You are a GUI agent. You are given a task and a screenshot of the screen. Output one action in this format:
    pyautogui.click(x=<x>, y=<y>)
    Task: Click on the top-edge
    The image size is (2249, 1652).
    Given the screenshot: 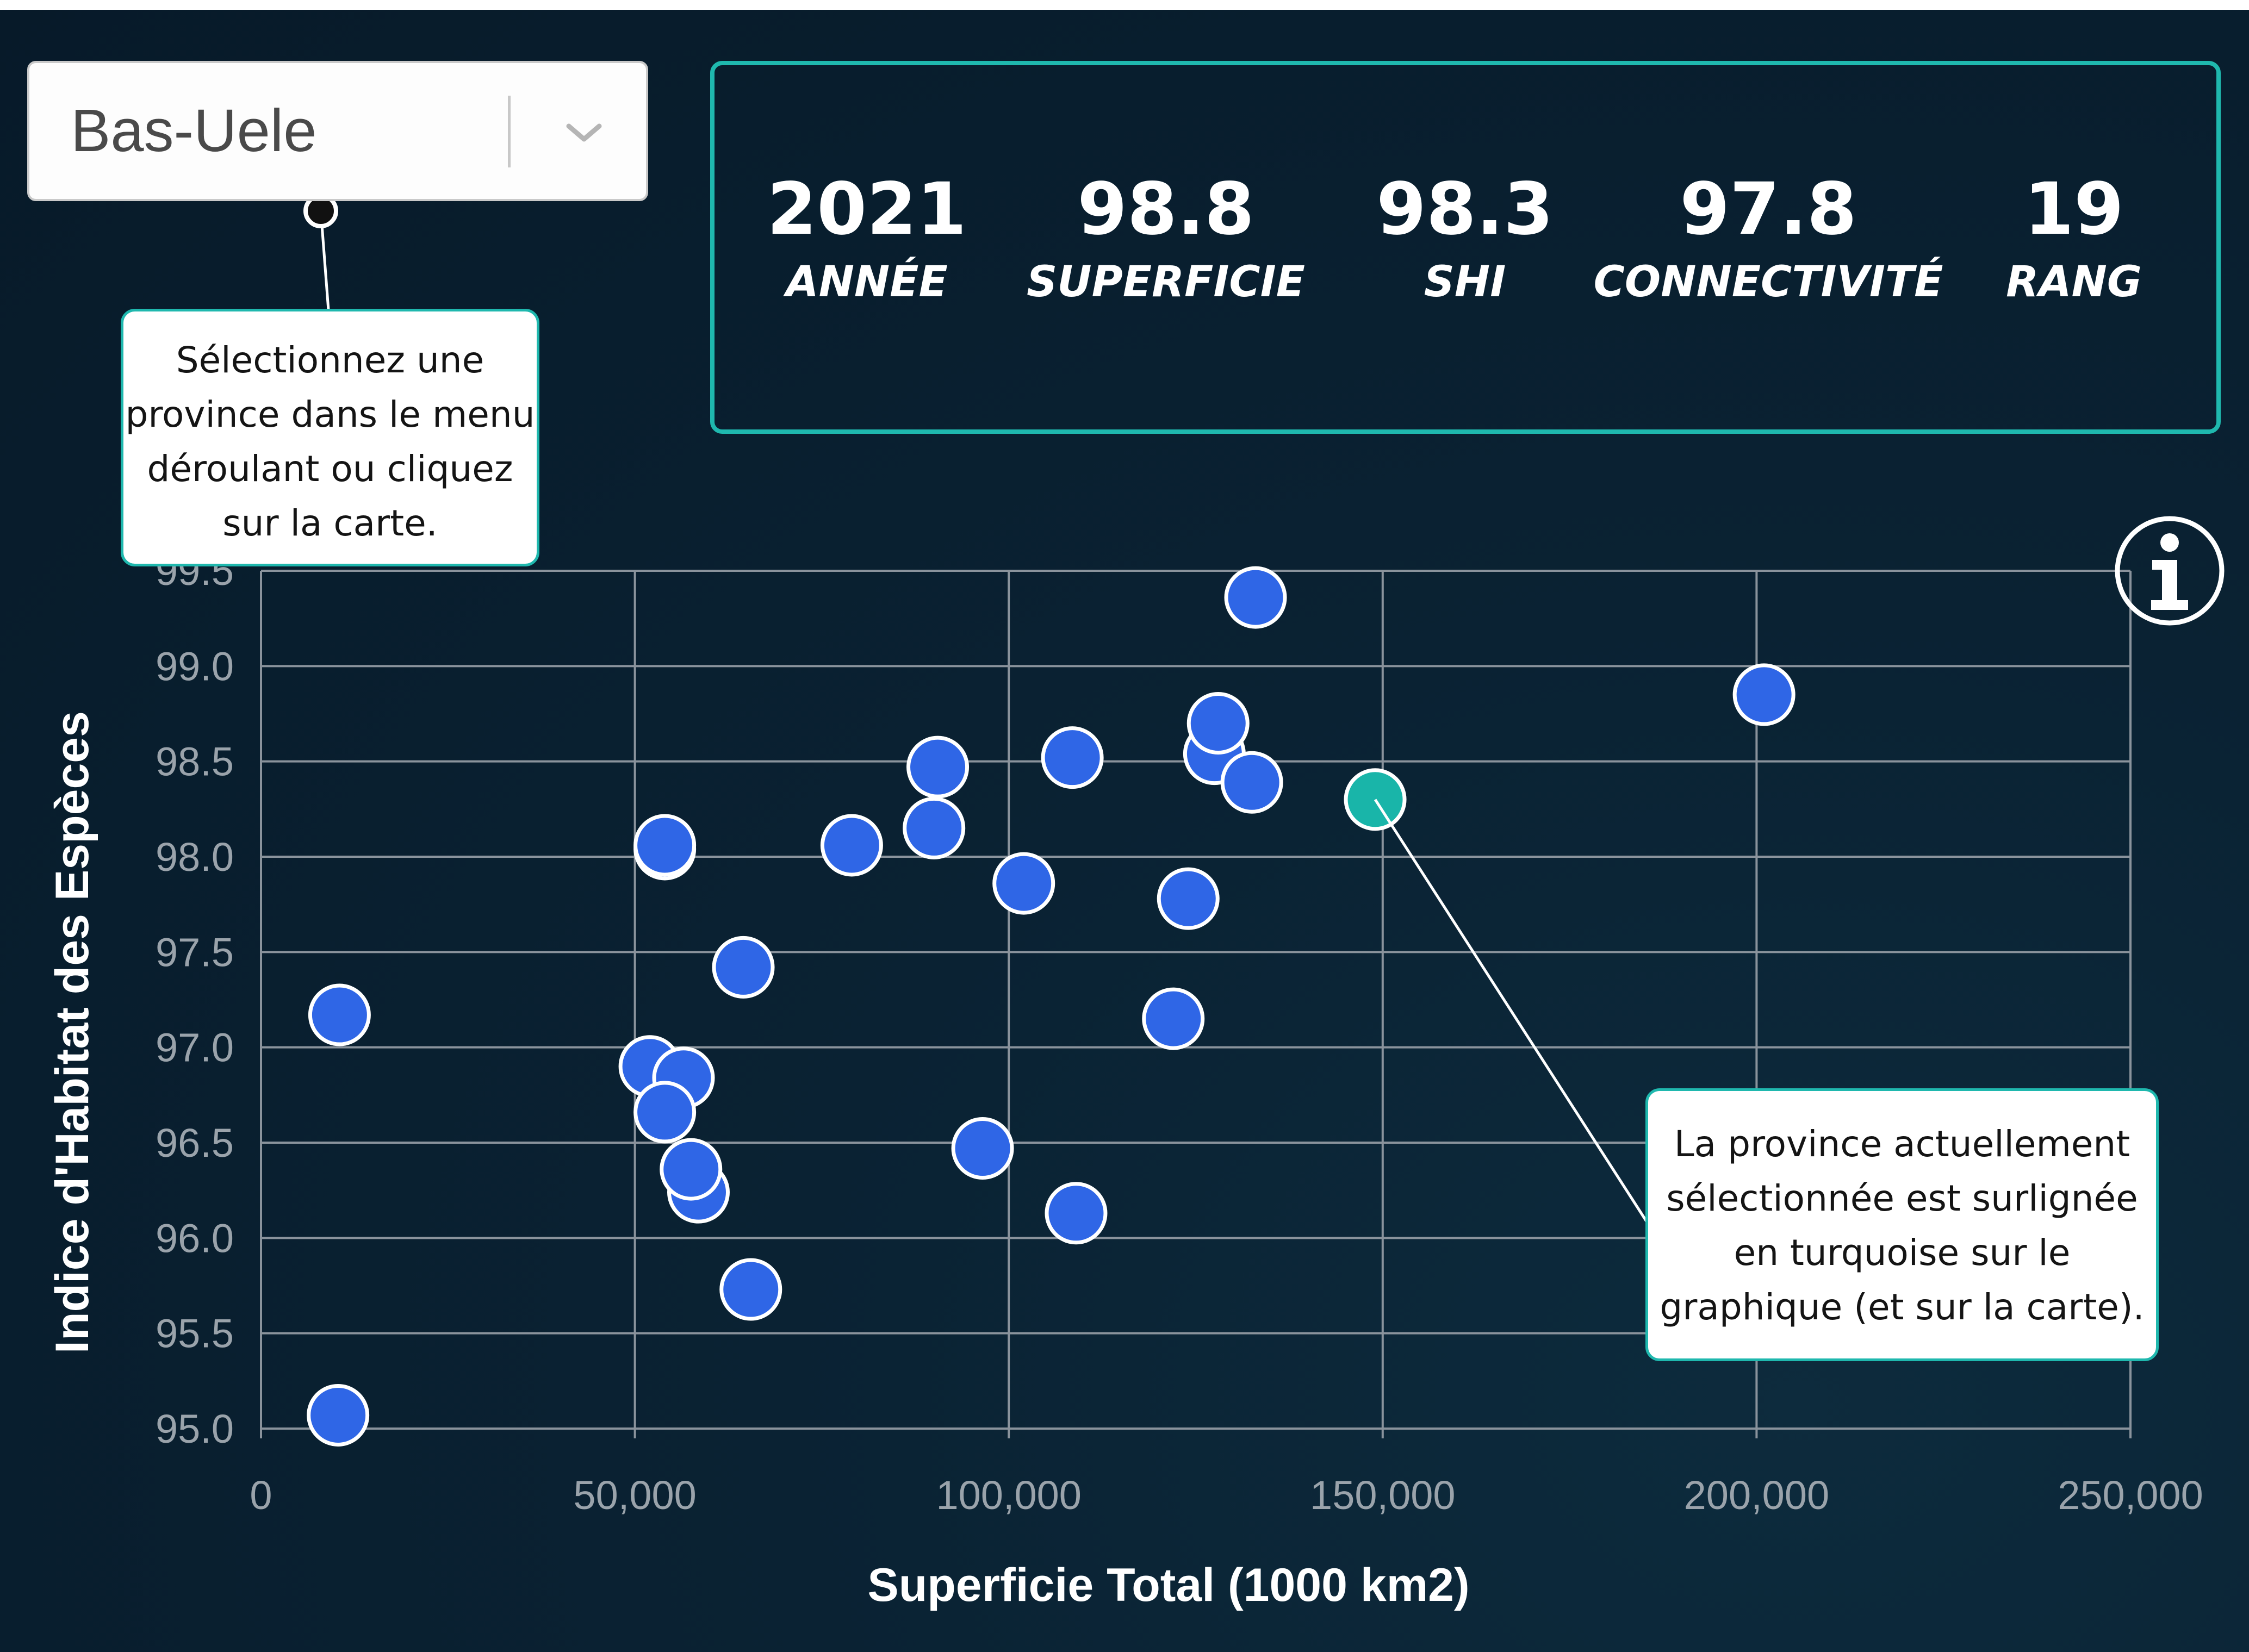 What is the action you would take?
    pyautogui.click(x=1124, y=5)
    